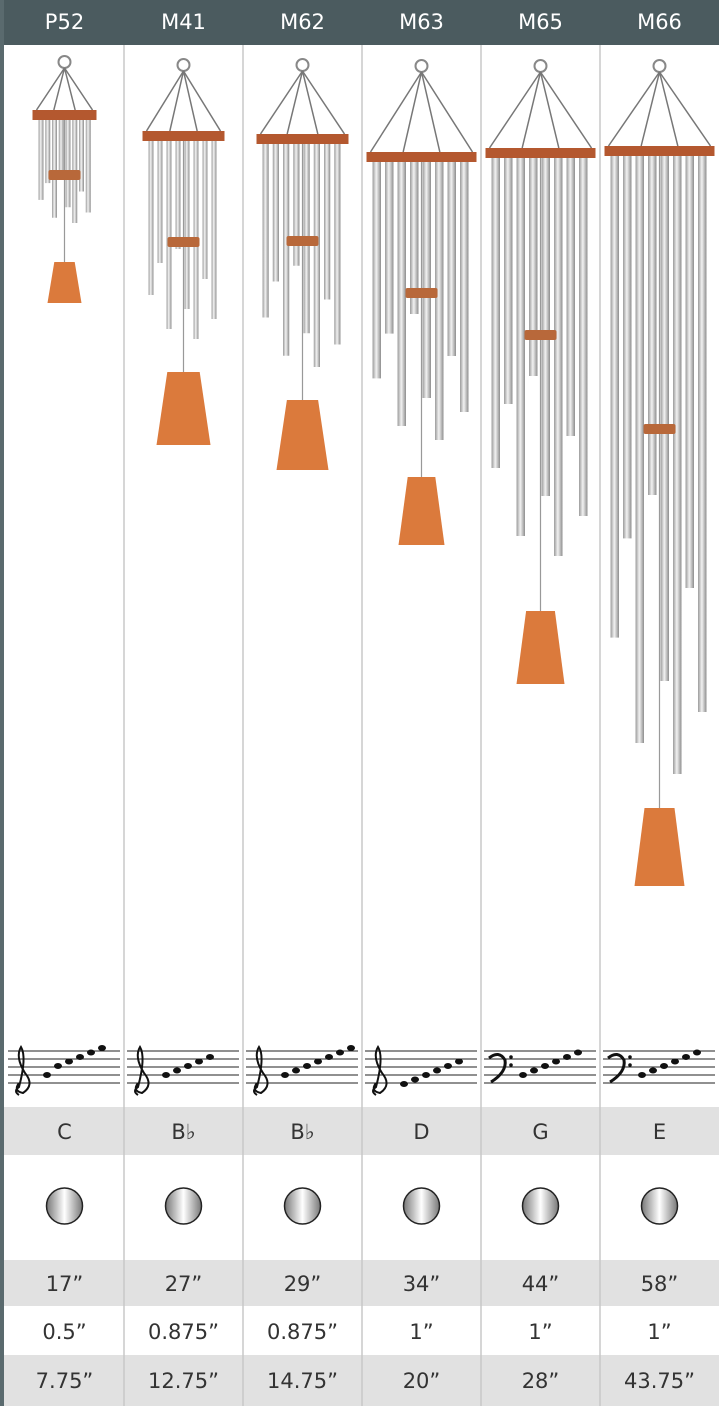 This screenshot has height=1406, width=719. I want to click on model-name: M41, so click(183, 22).